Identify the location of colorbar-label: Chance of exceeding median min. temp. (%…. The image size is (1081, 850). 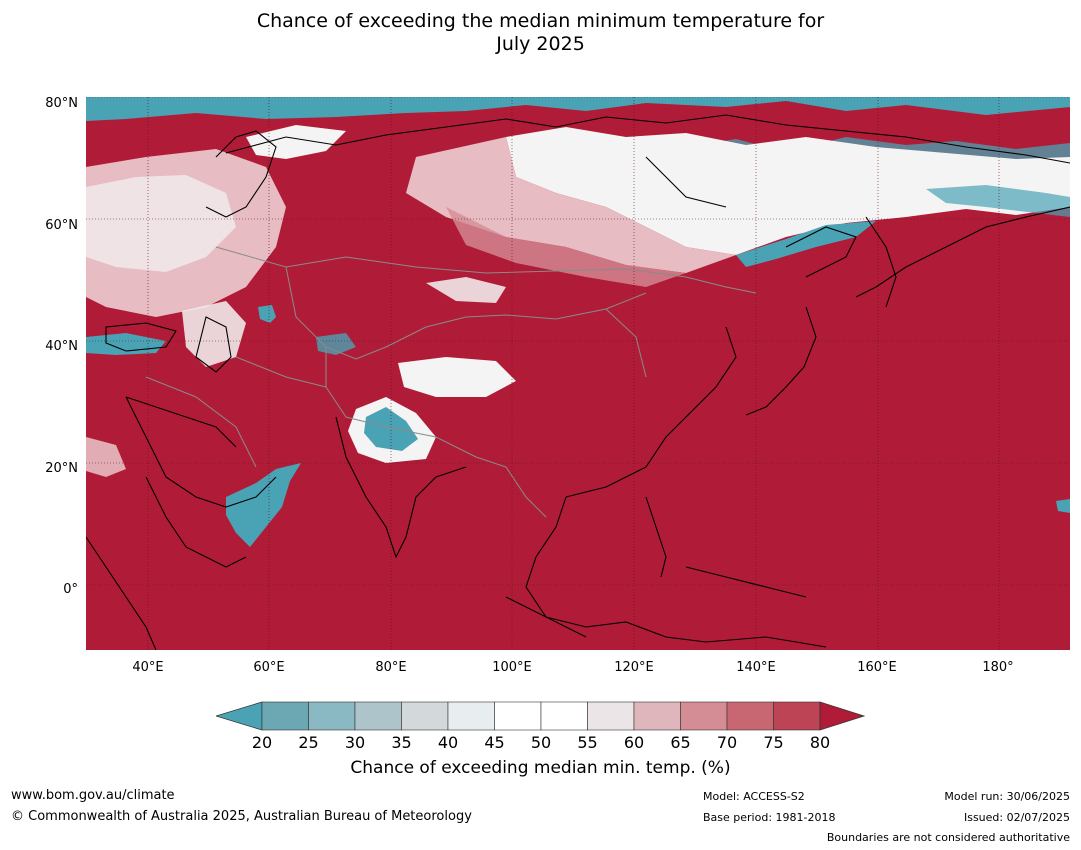
(540, 768).